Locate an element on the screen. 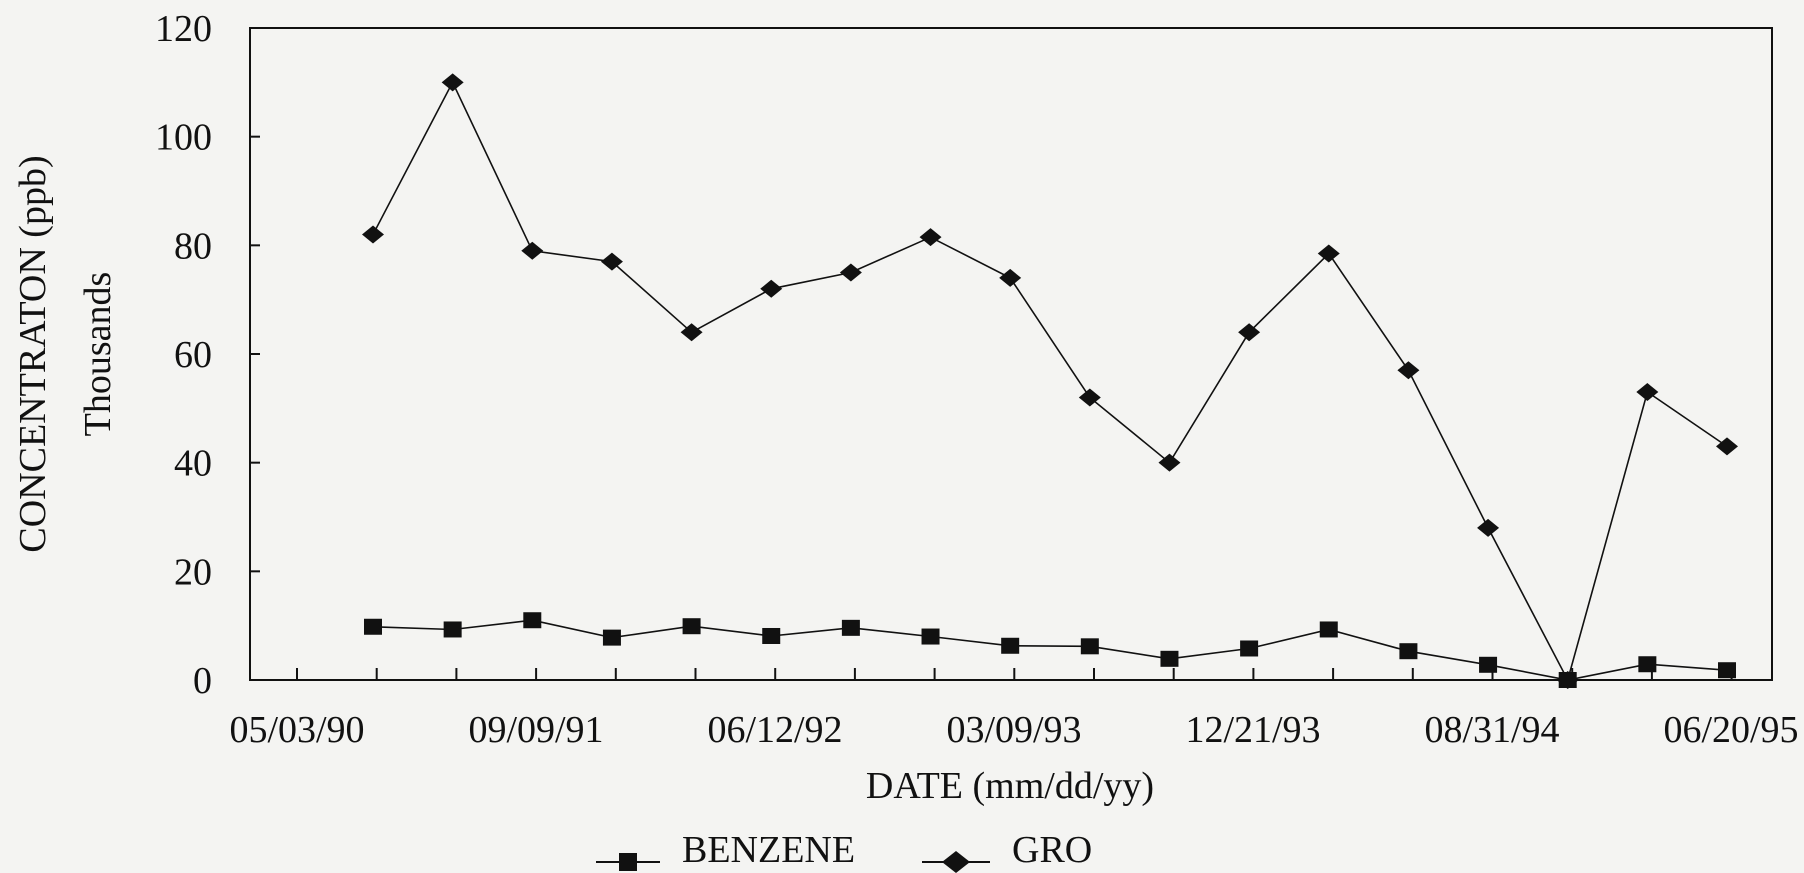 The image size is (1804, 873). x-tick-label-2: 06/12/92 is located at coordinates (774, 730).